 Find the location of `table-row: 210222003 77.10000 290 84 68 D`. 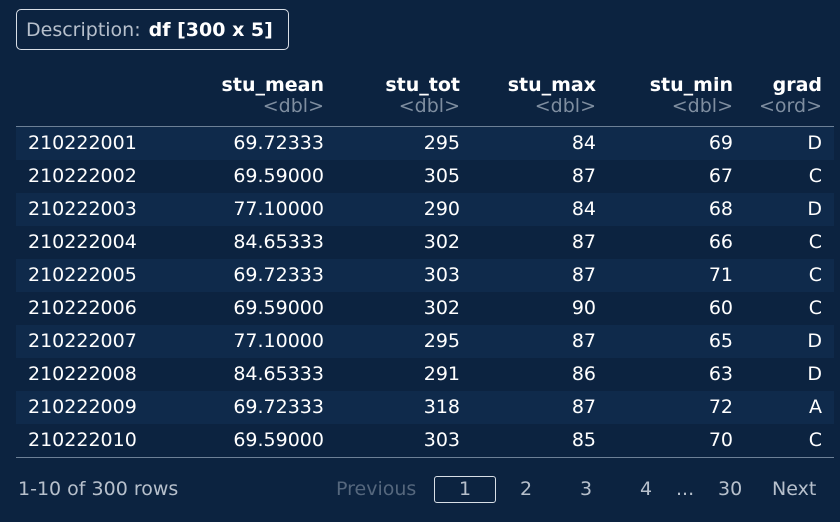

table-row: 210222003 77.10000 290 84 68 D is located at coordinates (425, 209).